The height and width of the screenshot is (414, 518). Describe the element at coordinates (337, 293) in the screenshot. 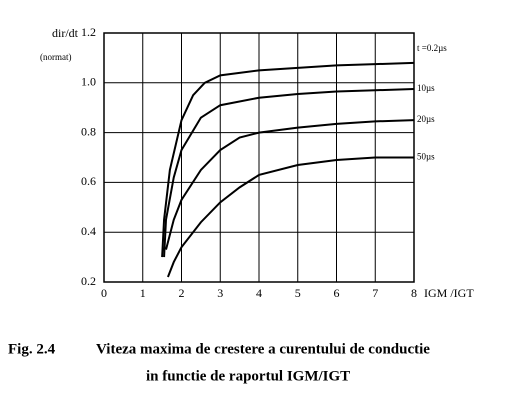

I see `x-tick-label: 6` at that location.